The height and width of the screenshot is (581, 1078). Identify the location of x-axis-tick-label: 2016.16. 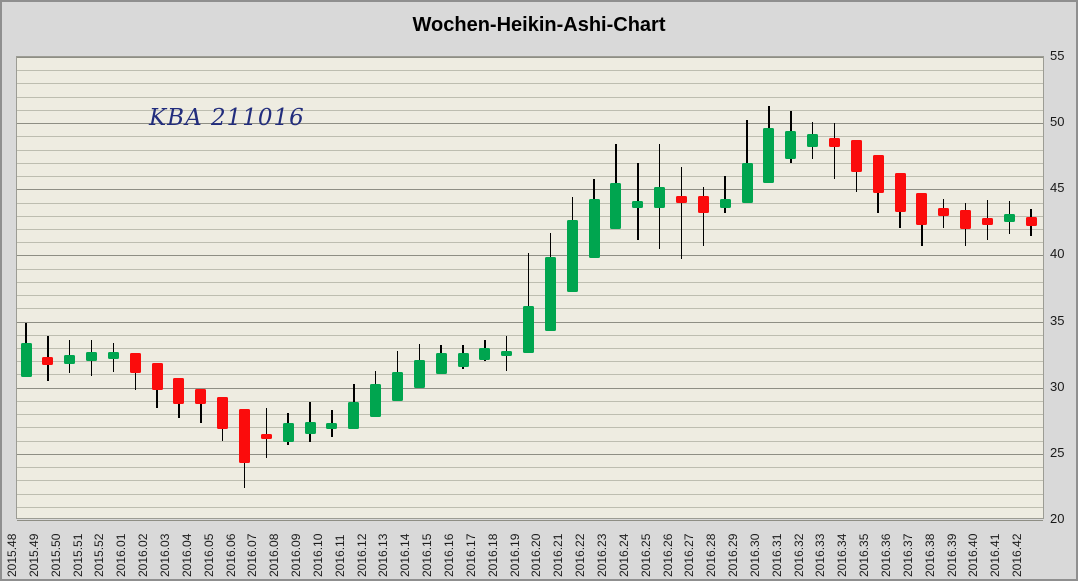
(449, 555).